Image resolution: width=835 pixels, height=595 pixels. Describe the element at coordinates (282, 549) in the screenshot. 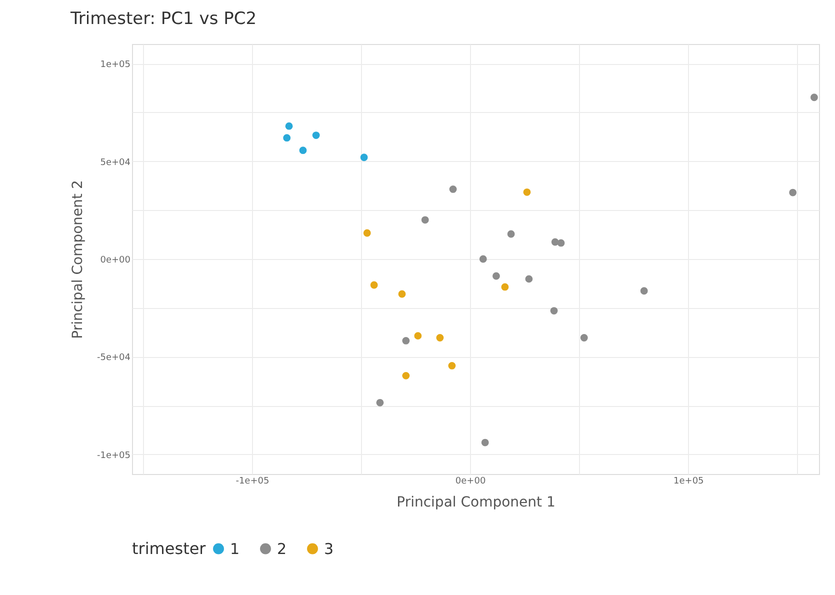

I see `legend-label: 2` at that location.